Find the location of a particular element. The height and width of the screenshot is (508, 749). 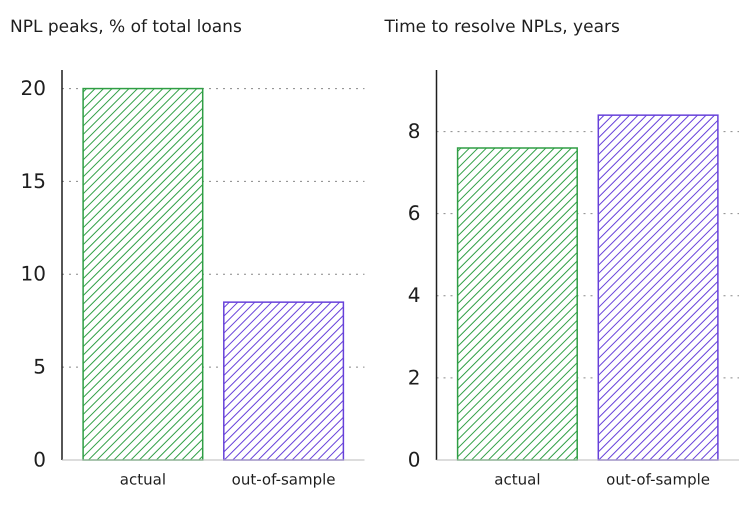

chart-title: NPL peaks, % of total loans is located at coordinates (126, 27).